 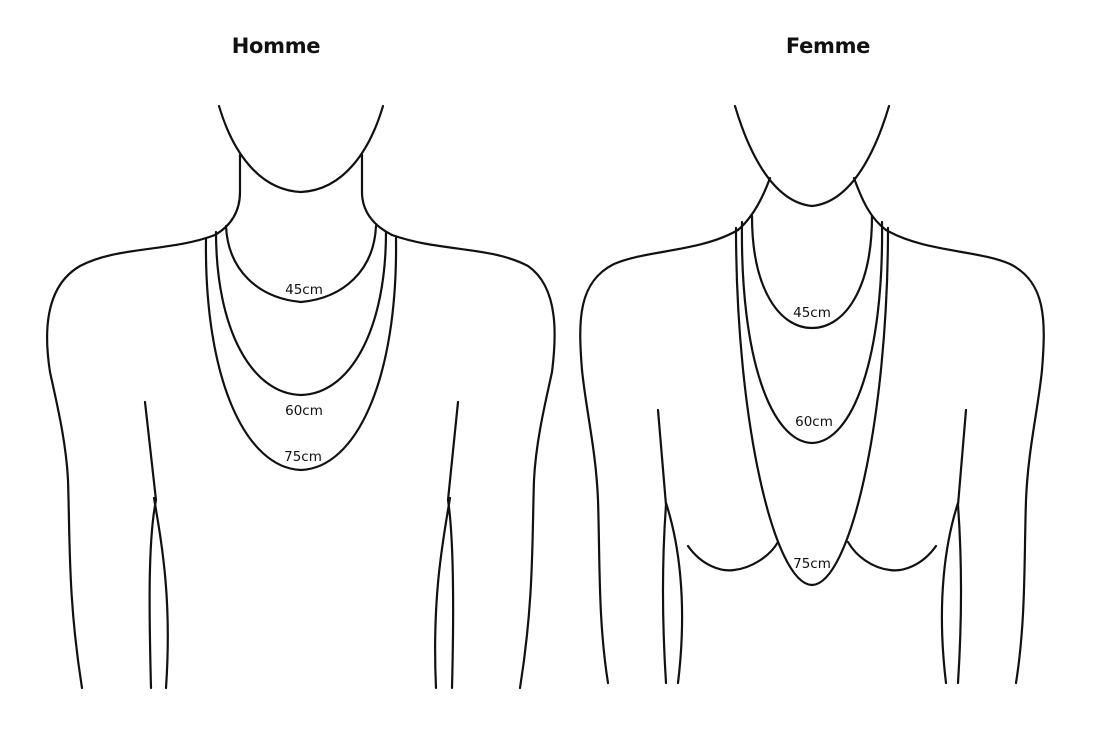 What do you see at coordinates (377, 195) in the screenshot?
I see `neck-right-outline` at bounding box center [377, 195].